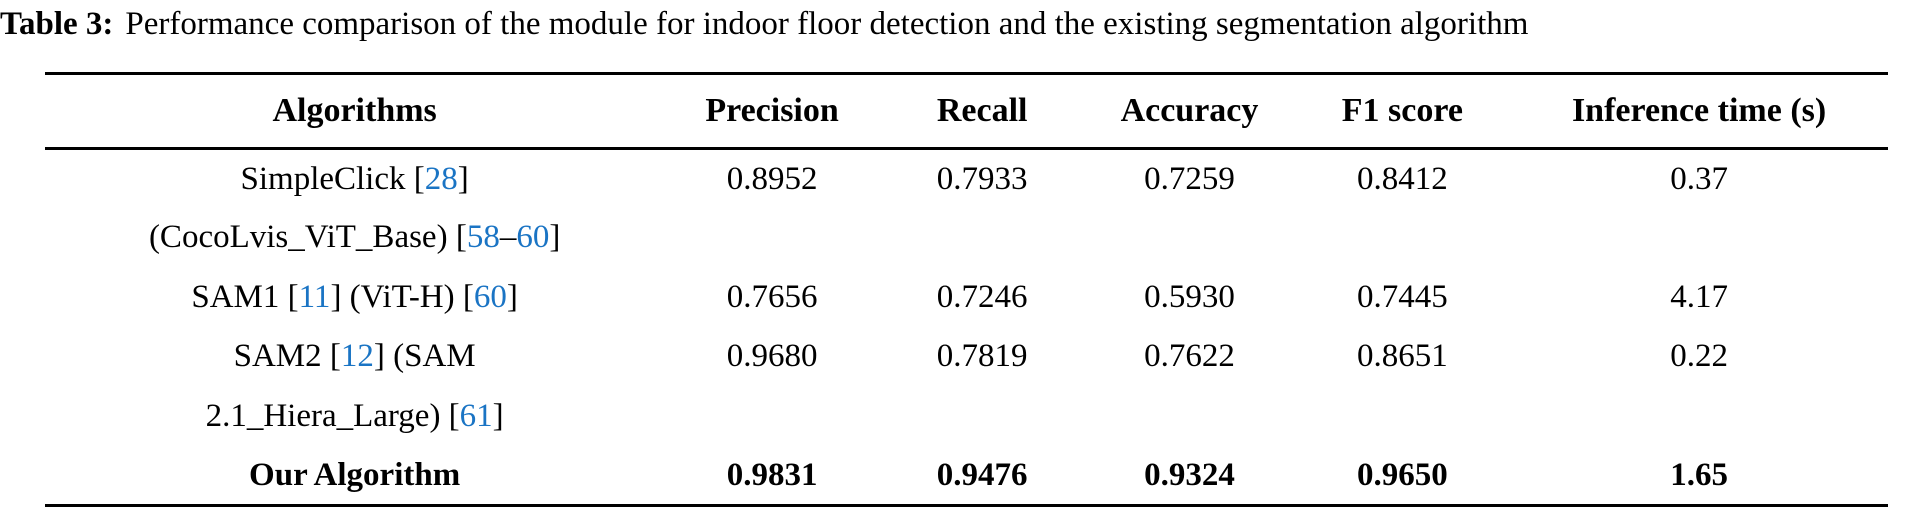 This screenshot has width=1932, height=515. What do you see at coordinates (1699, 356) in the screenshot?
I see `metric-value-cell: 0.22` at bounding box center [1699, 356].